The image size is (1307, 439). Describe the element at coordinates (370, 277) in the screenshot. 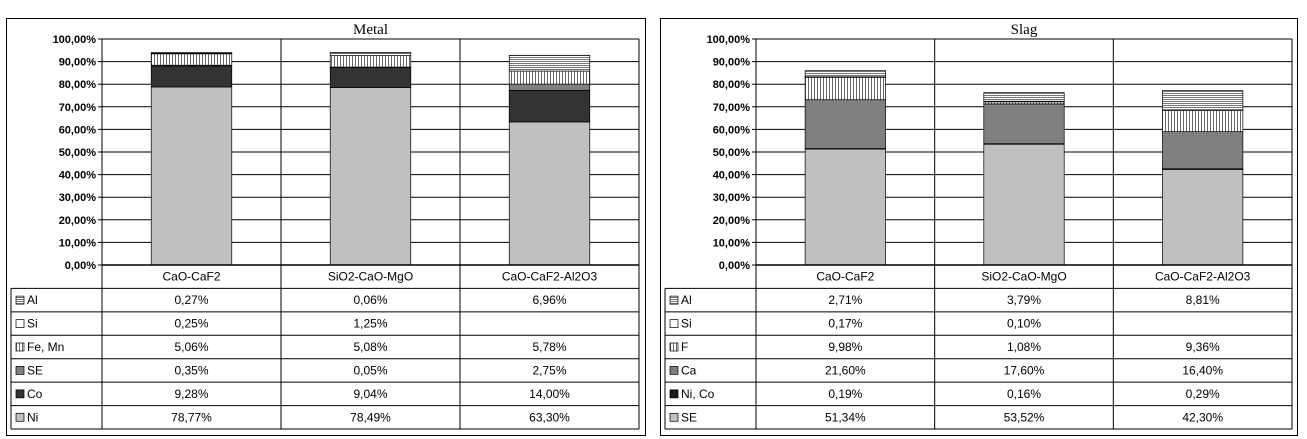

I see `category-label: SiO2-CaO-MgO` at that location.